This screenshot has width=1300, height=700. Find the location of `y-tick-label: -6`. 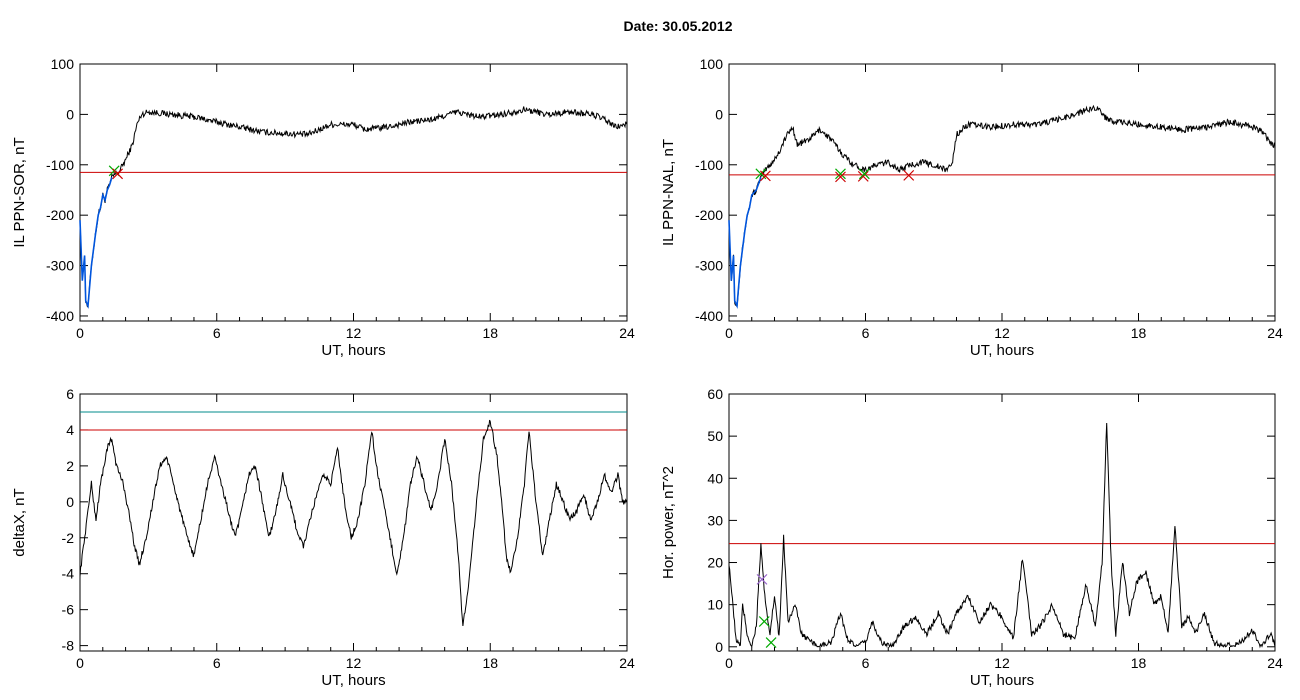

y-tick-label: -6 is located at coordinates (68, 610).